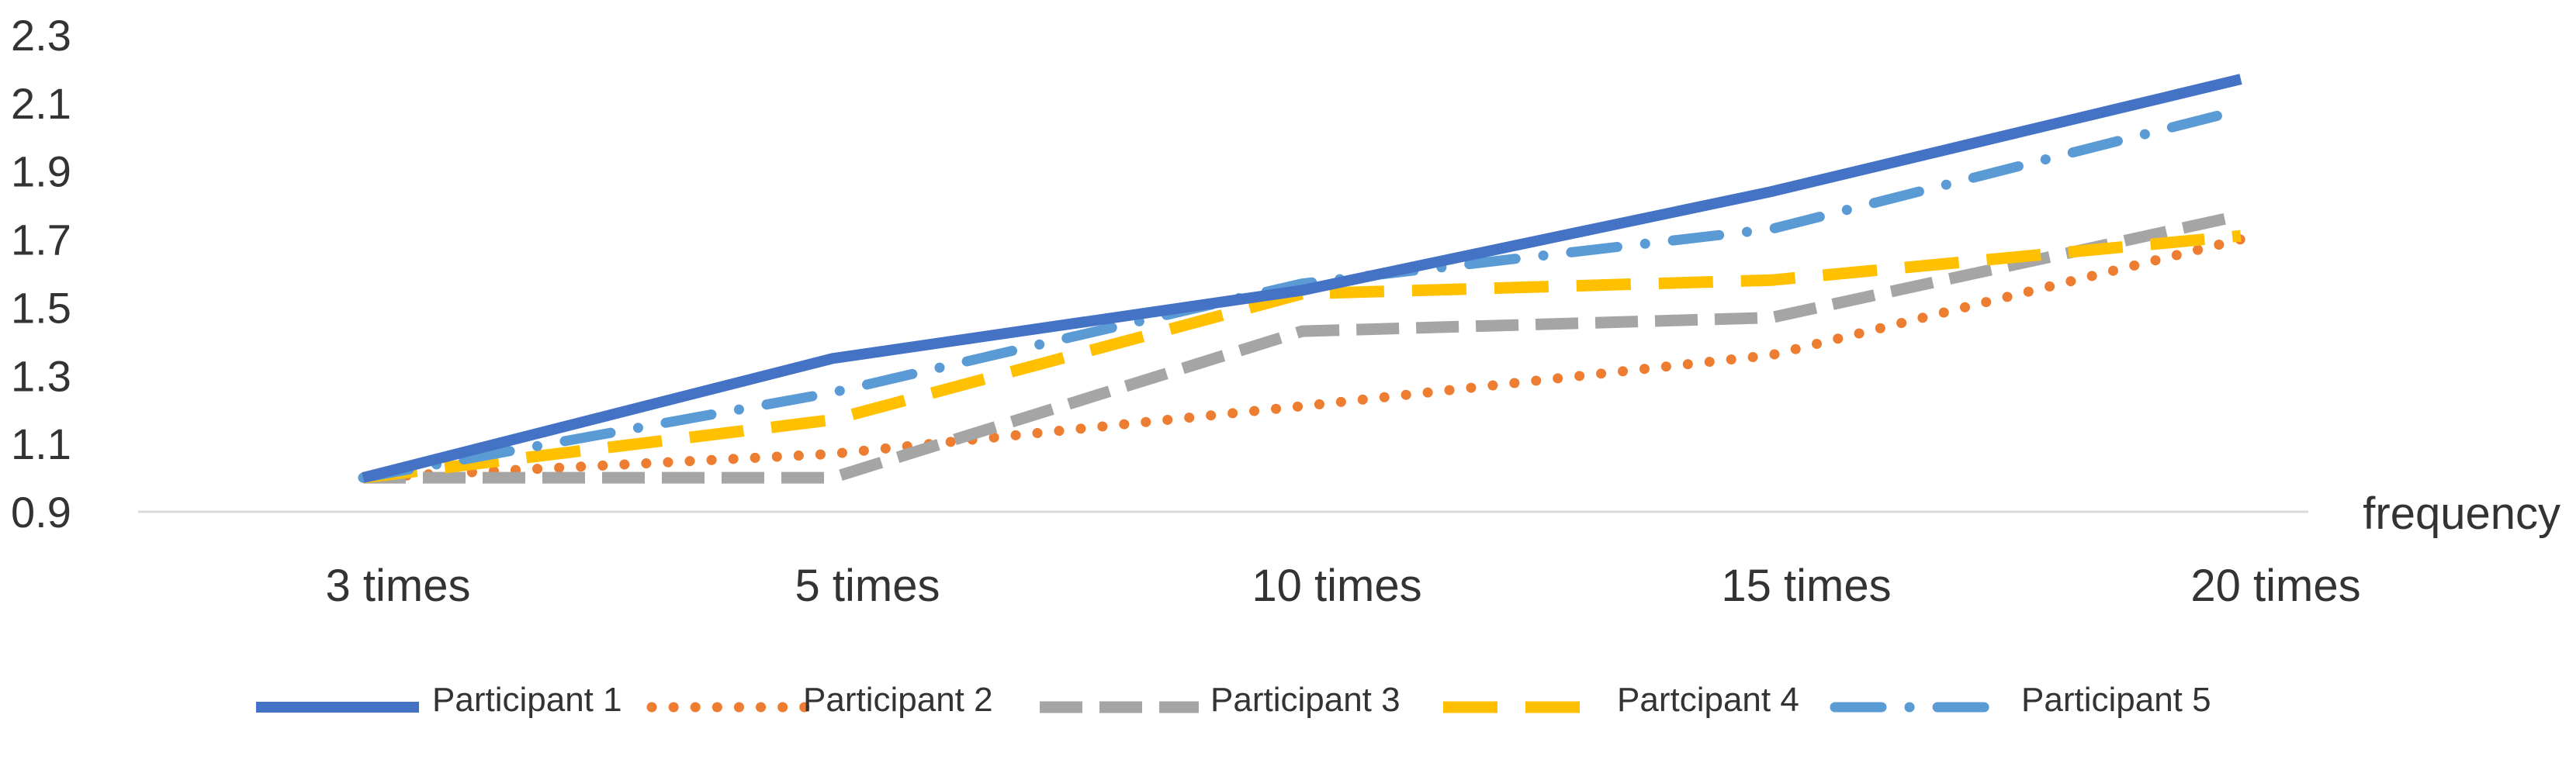 This screenshot has height=763, width=2576. Describe the element at coordinates (41, 35) in the screenshot. I see `y-tick-label: 2.3` at that location.